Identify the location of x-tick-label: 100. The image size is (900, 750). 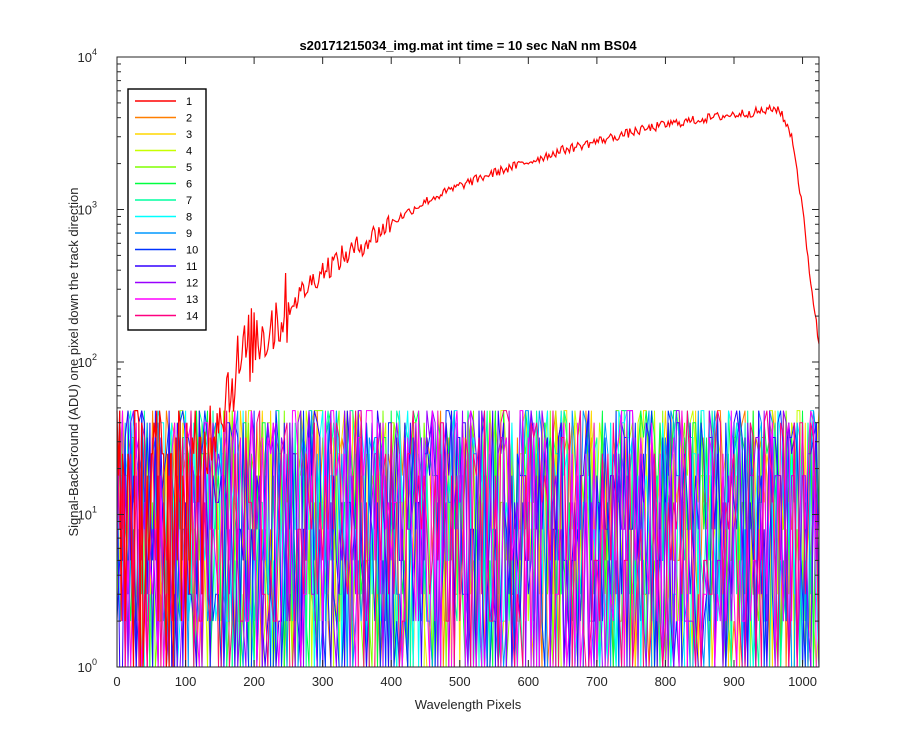
(186, 681).